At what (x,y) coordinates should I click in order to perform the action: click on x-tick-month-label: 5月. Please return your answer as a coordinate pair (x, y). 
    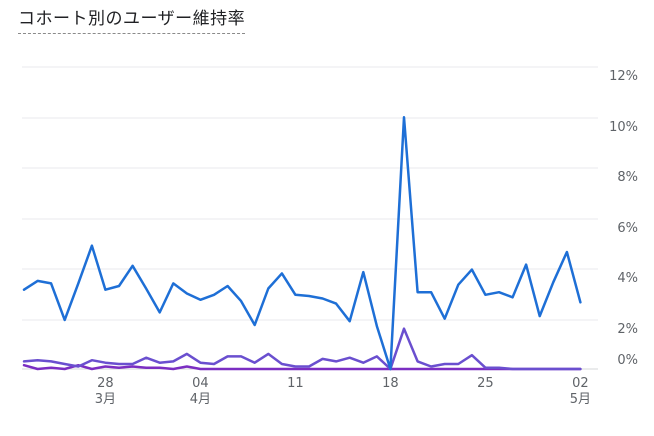
    Looking at the image, I should click on (580, 399).